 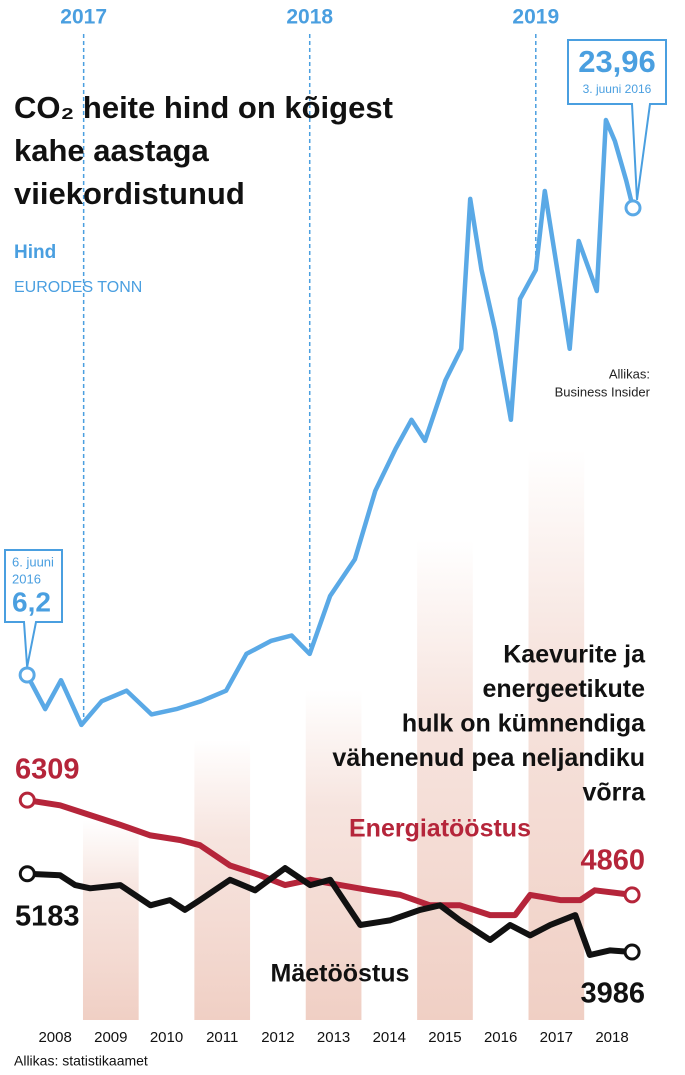 I want to click on x-tick-label: 2018, so click(x=611, y=1037).